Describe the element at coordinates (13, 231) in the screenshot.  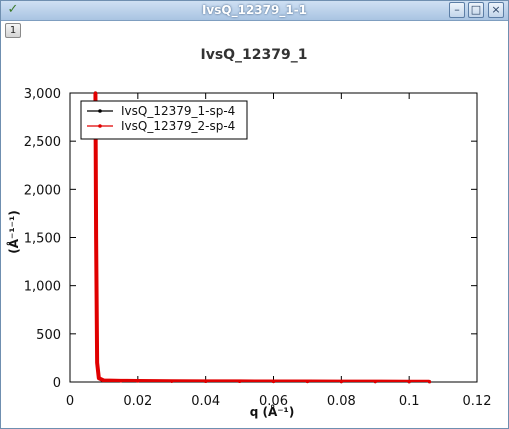
I see `y-axis-label: (Å⁻¹⁻¹)` at that location.